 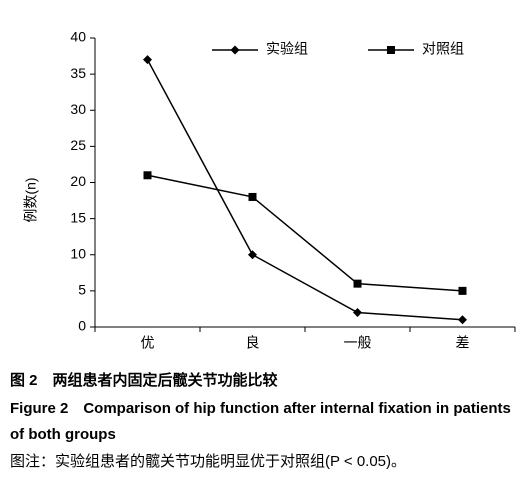 What do you see at coordinates (305, 233) in the screenshot?
I see `series-line` at bounding box center [305, 233].